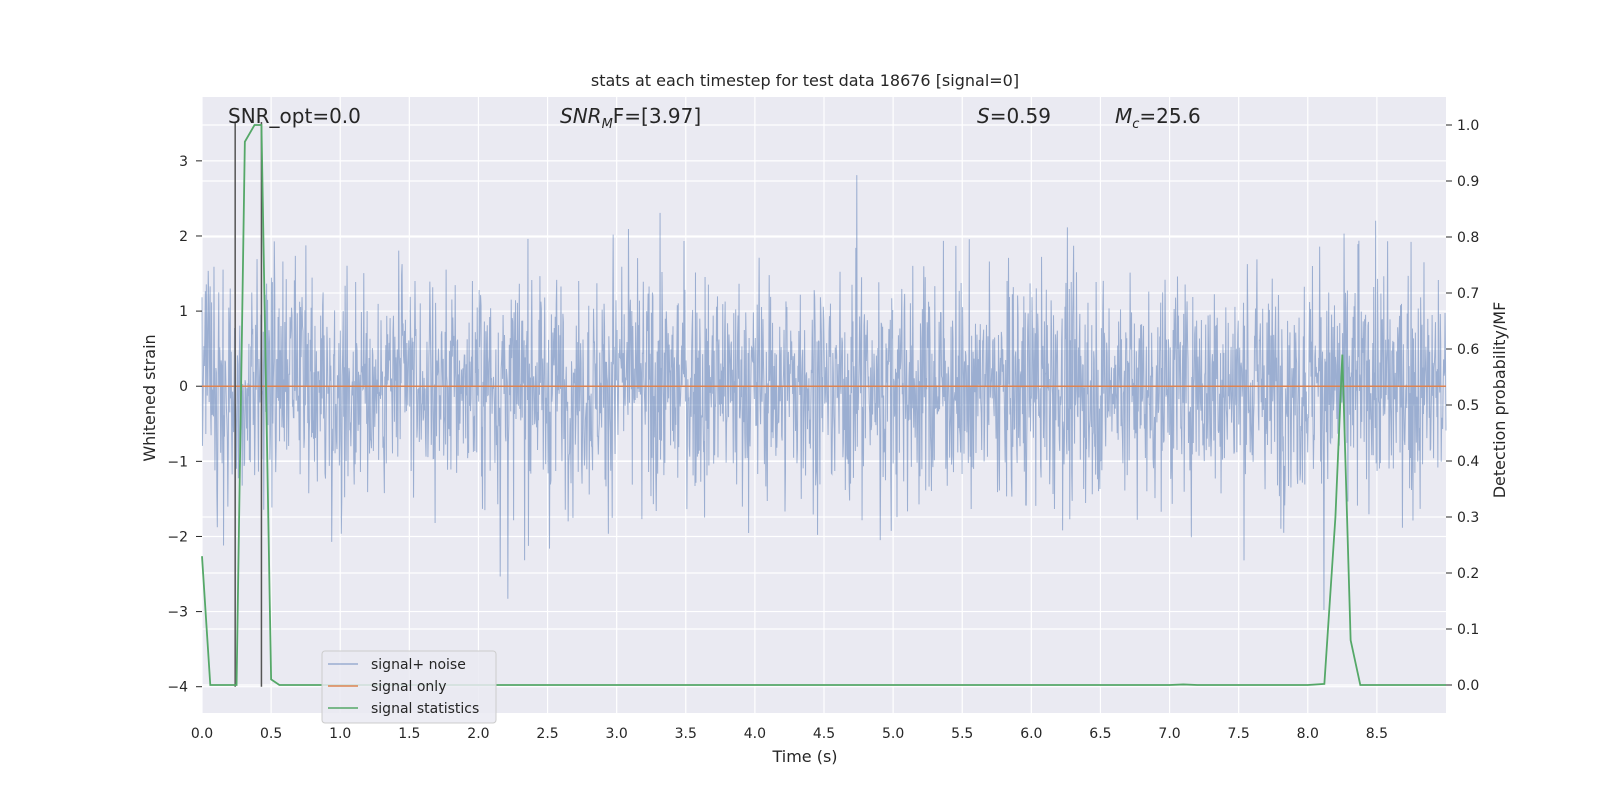 The image size is (1600, 800). Describe the element at coordinates (1169, 734) in the screenshot. I see `x-tick-label: 7.0` at that location.